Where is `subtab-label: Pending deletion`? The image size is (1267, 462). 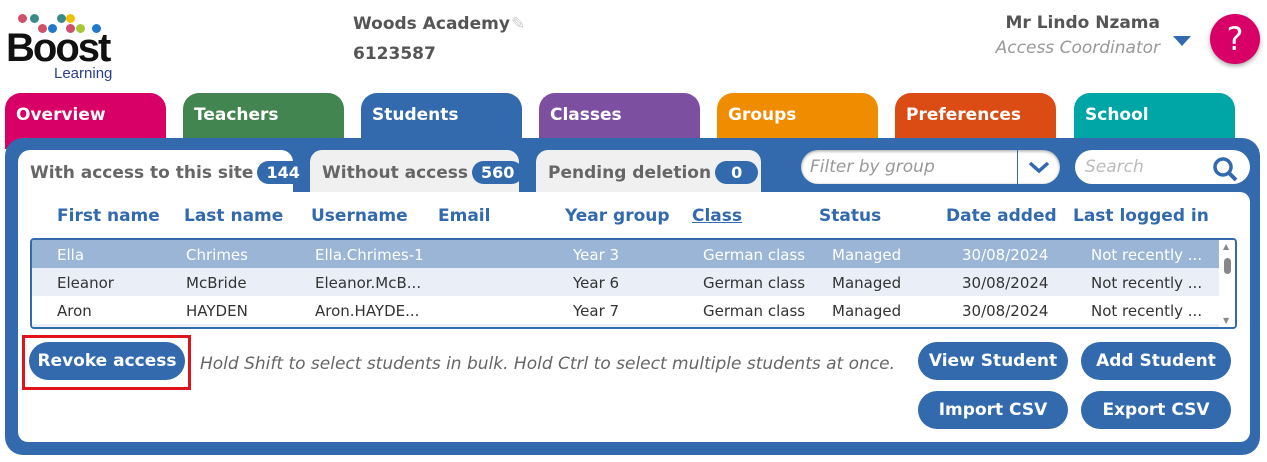
subtab-label: Pending deletion is located at coordinates (630, 173).